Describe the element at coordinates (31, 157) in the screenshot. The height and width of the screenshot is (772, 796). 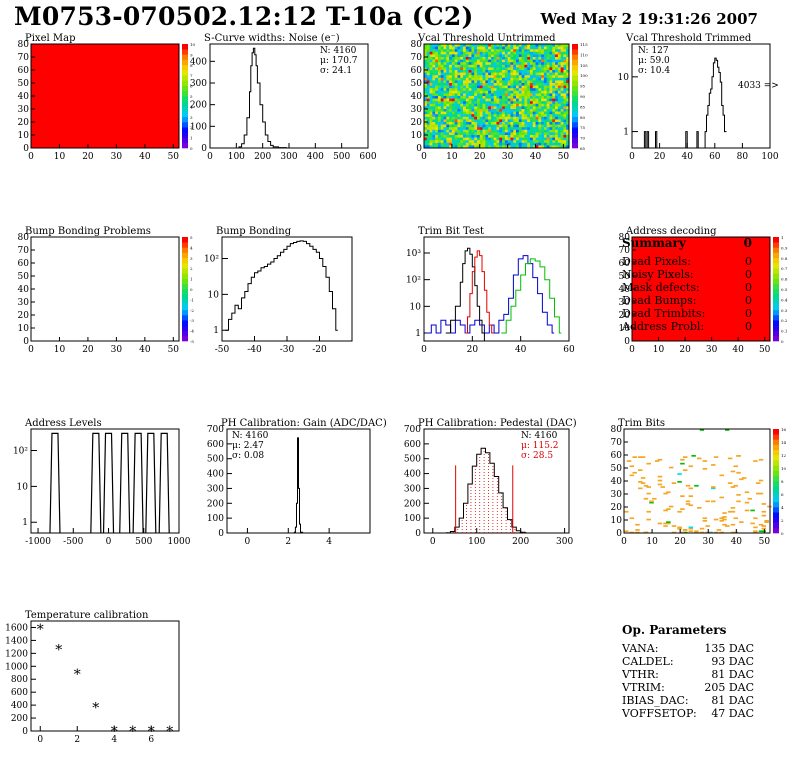
I see `x-tick-label: 0` at that location.